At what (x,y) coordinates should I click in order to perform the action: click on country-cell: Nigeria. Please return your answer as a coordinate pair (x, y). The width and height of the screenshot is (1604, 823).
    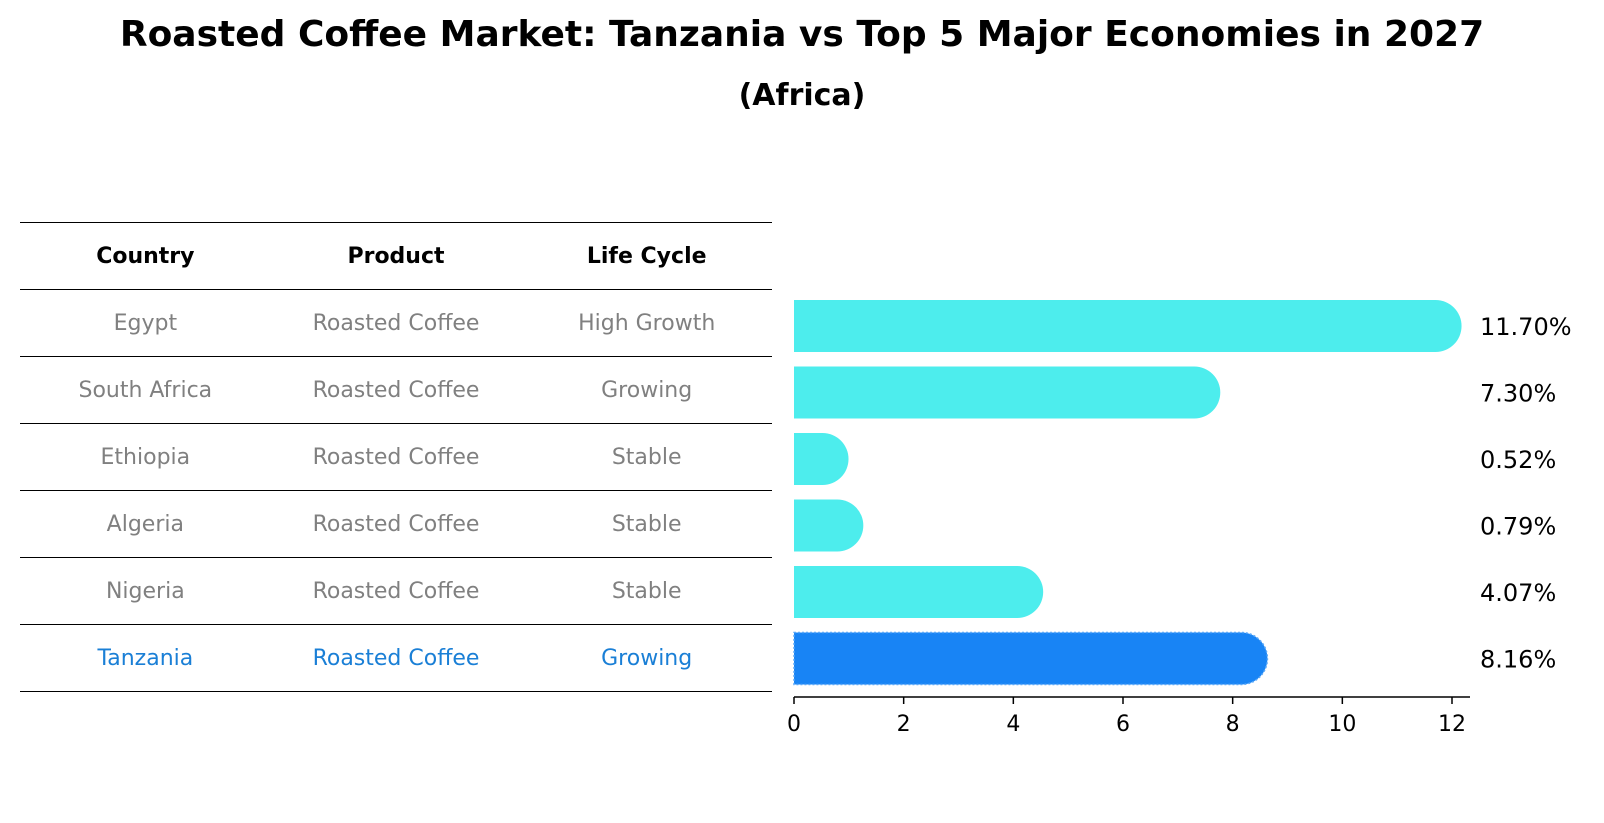
    Looking at the image, I should click on (145, 591).